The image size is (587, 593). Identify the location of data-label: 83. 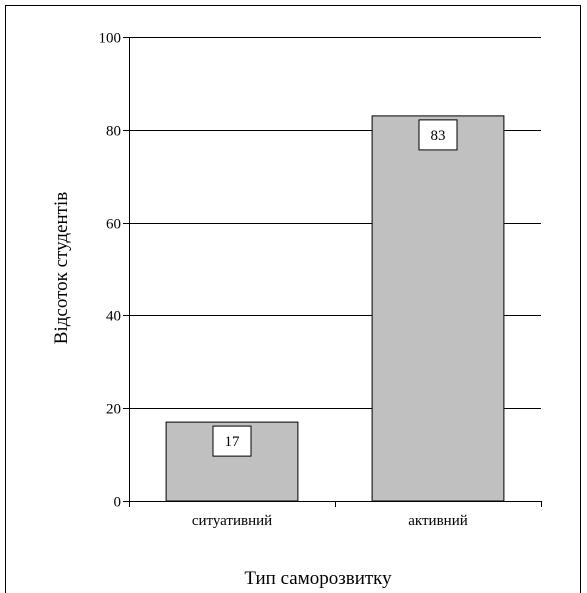
(438, 136).